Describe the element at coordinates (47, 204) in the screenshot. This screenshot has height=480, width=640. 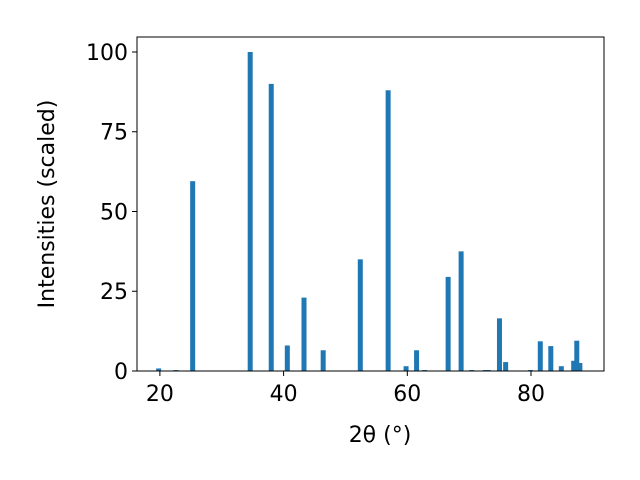
I see `y-axis-label: Intensities (scaled)` at that location.